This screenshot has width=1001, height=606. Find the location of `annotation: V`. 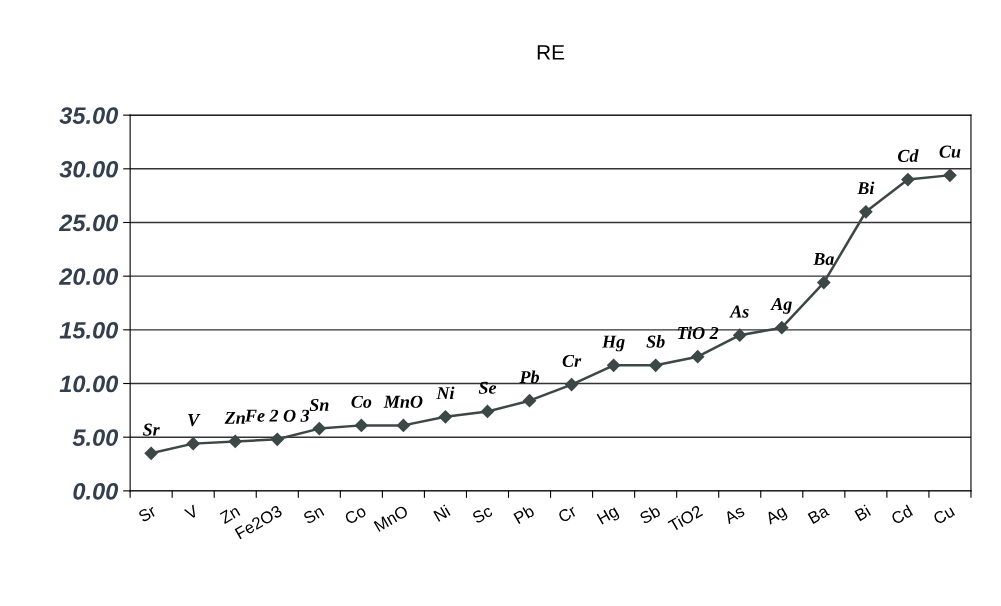

annotation: V is located at coordinates (194, 420).